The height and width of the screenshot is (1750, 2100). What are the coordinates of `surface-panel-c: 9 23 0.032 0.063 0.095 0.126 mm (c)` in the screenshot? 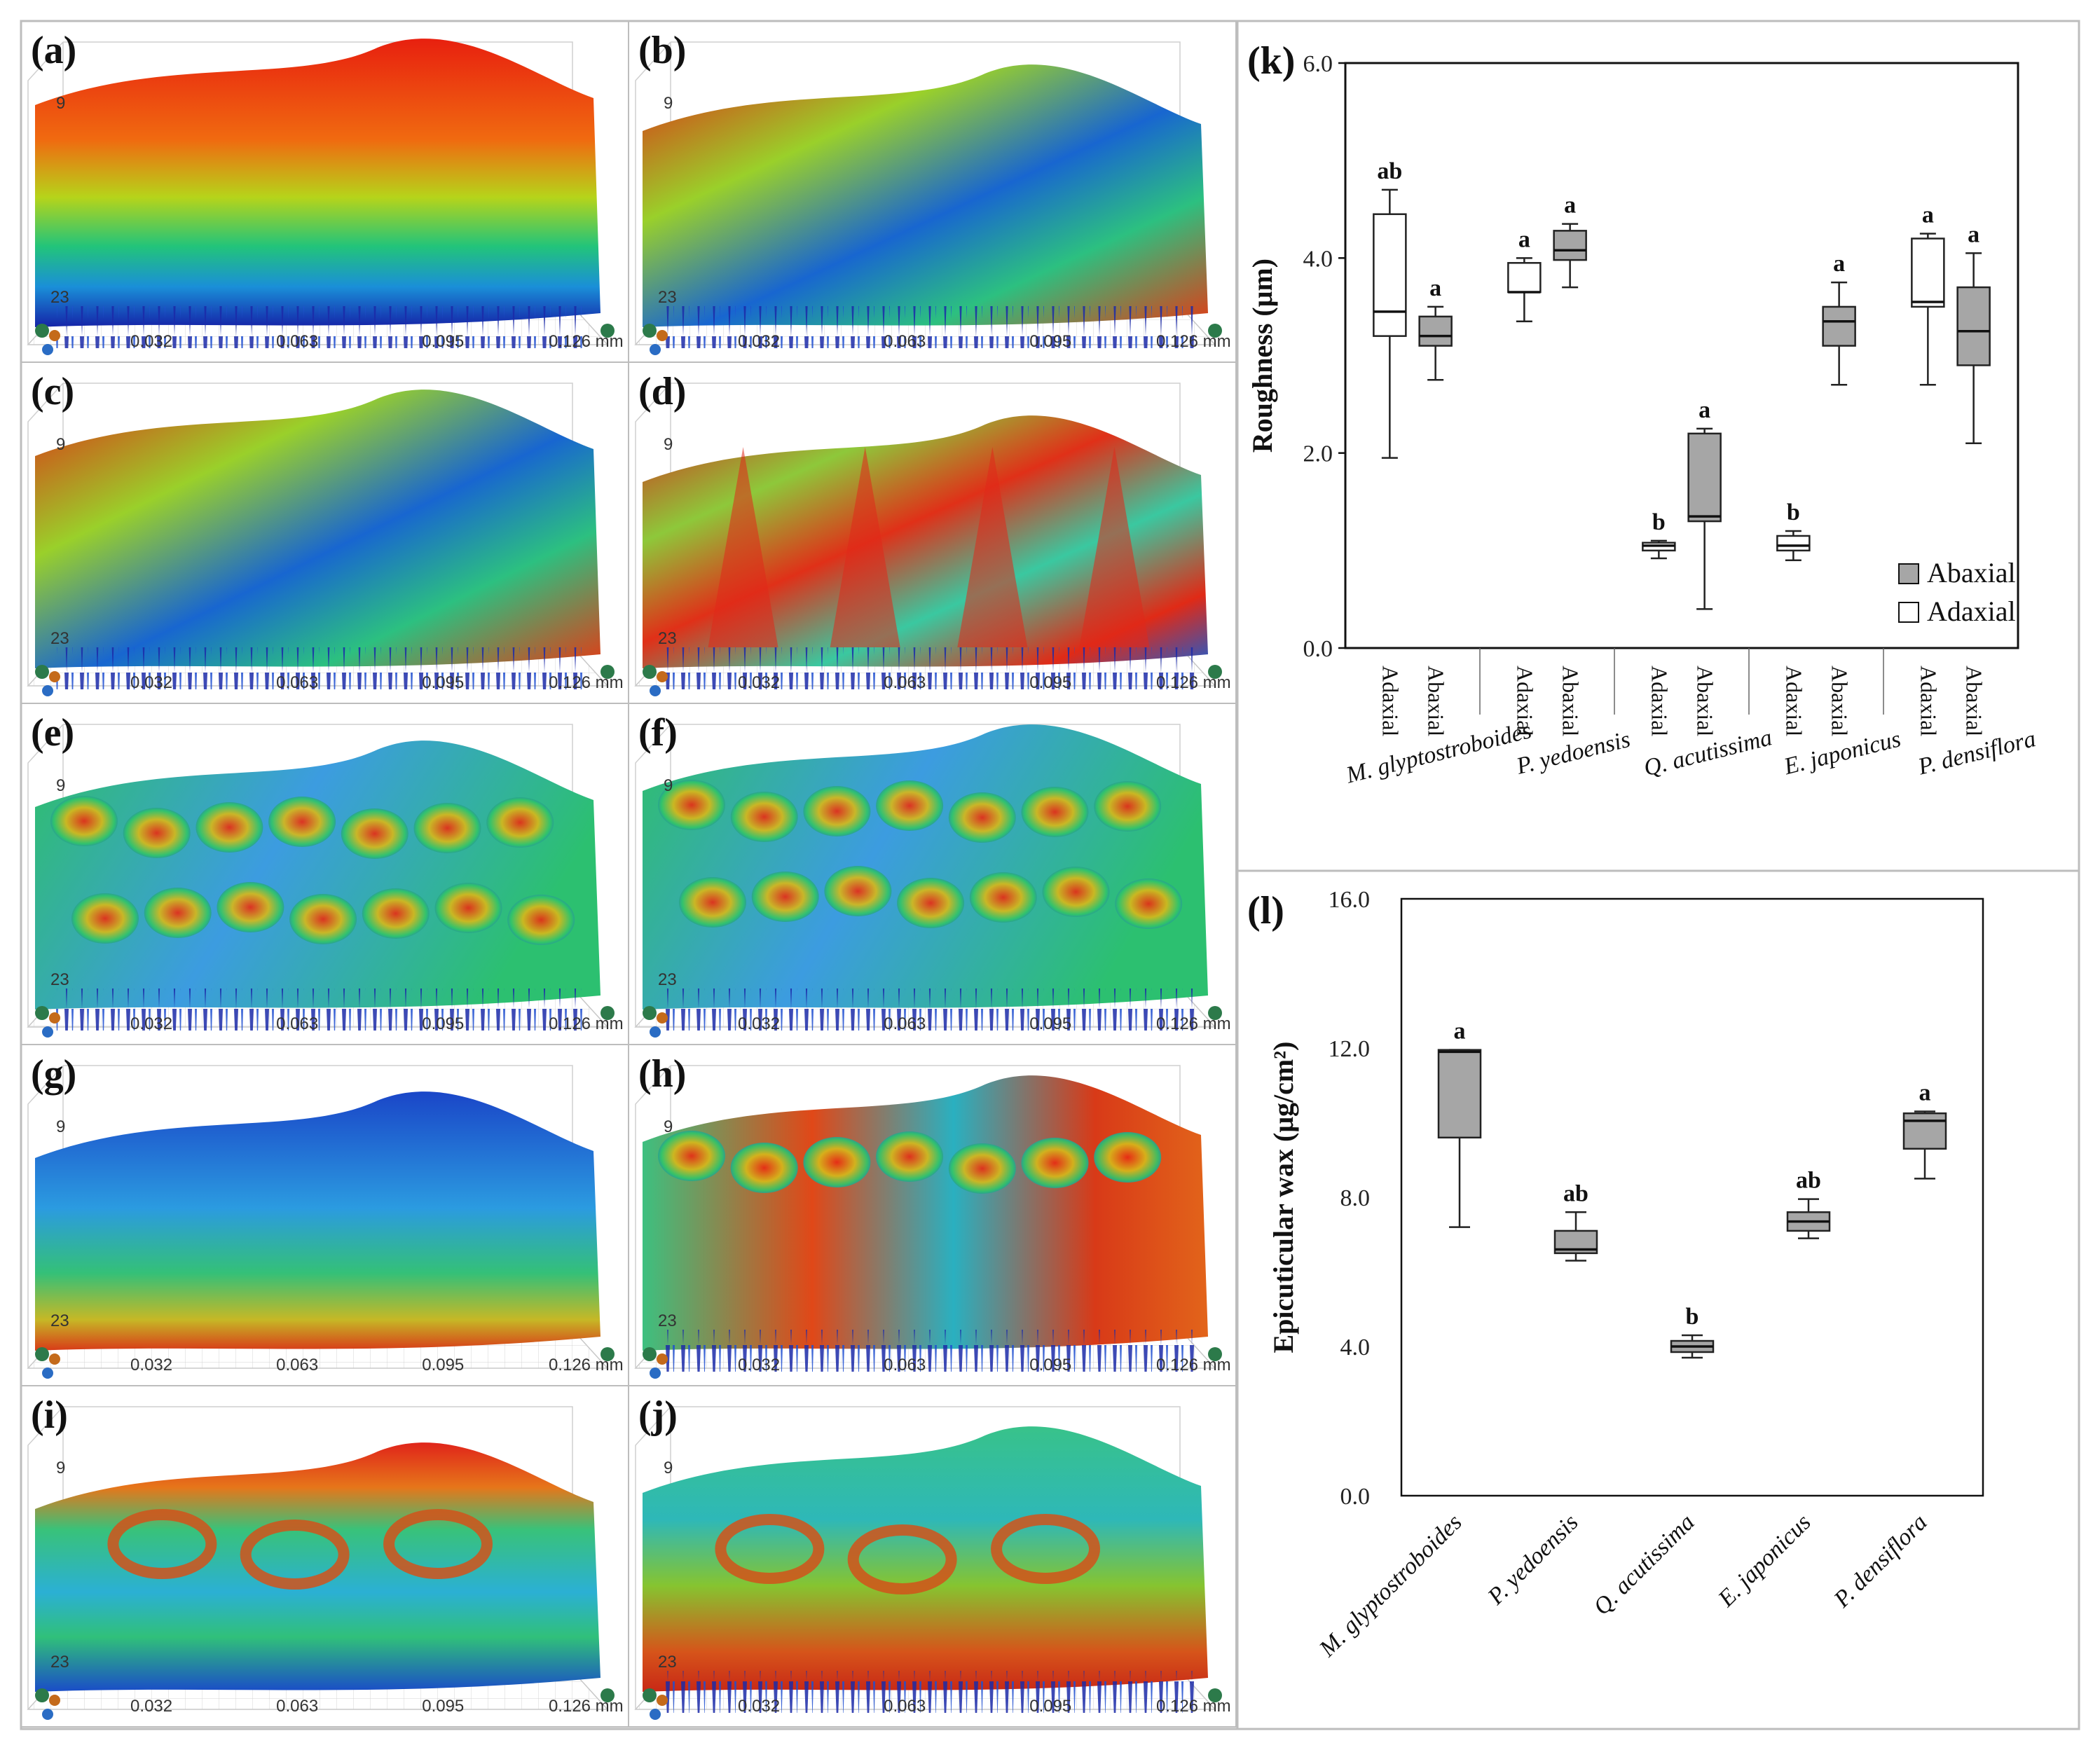 It's located at (324, 532).